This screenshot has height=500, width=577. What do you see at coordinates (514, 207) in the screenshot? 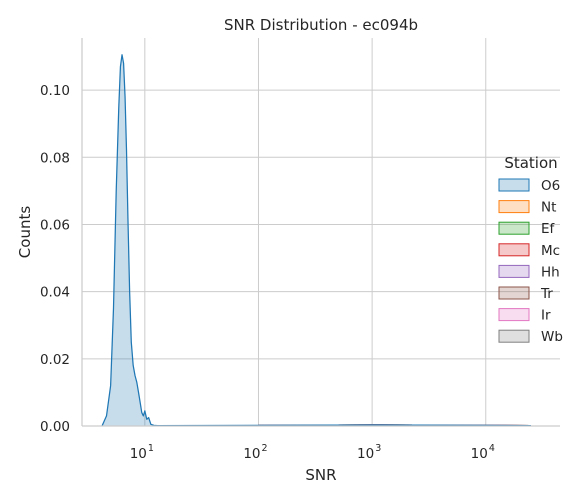
I see `legend-swatch-nt` at bounding box center [514, 207].